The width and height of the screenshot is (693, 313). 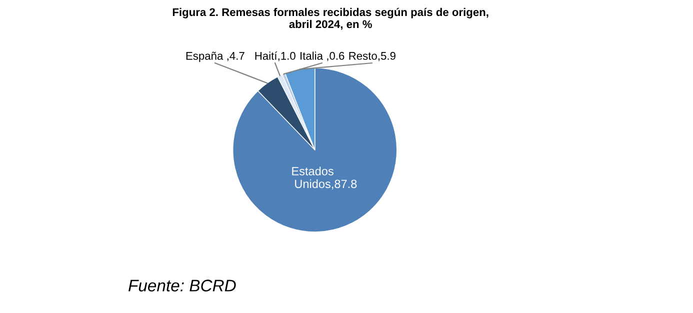 I want to click on data-label: ,0.6, so click(x=335, y=57).